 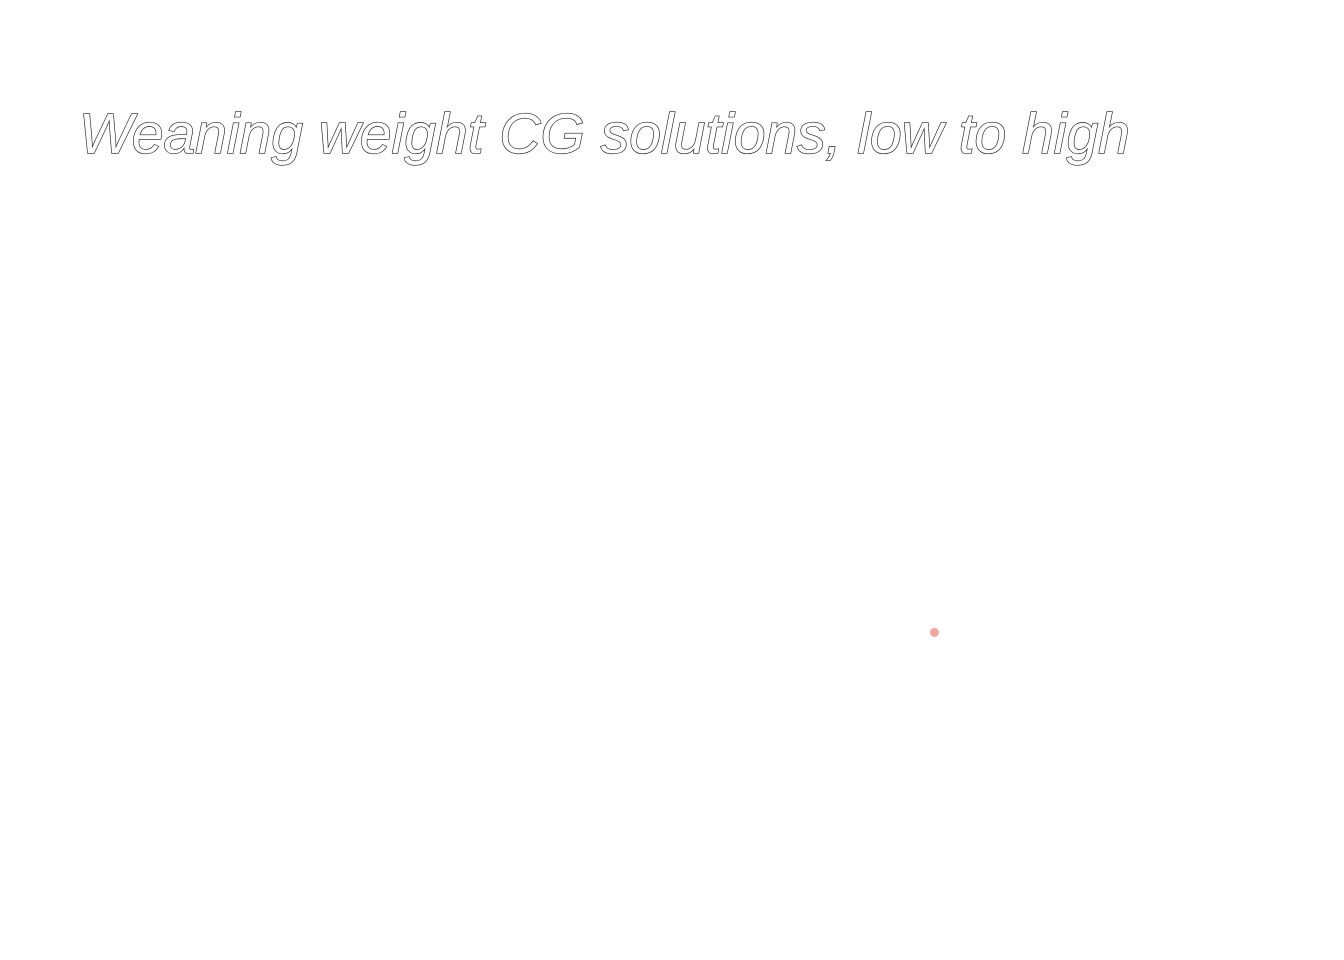 I want to click on title-container: Weaning weight CG solutions, low to high, so click(x=604, y=133).